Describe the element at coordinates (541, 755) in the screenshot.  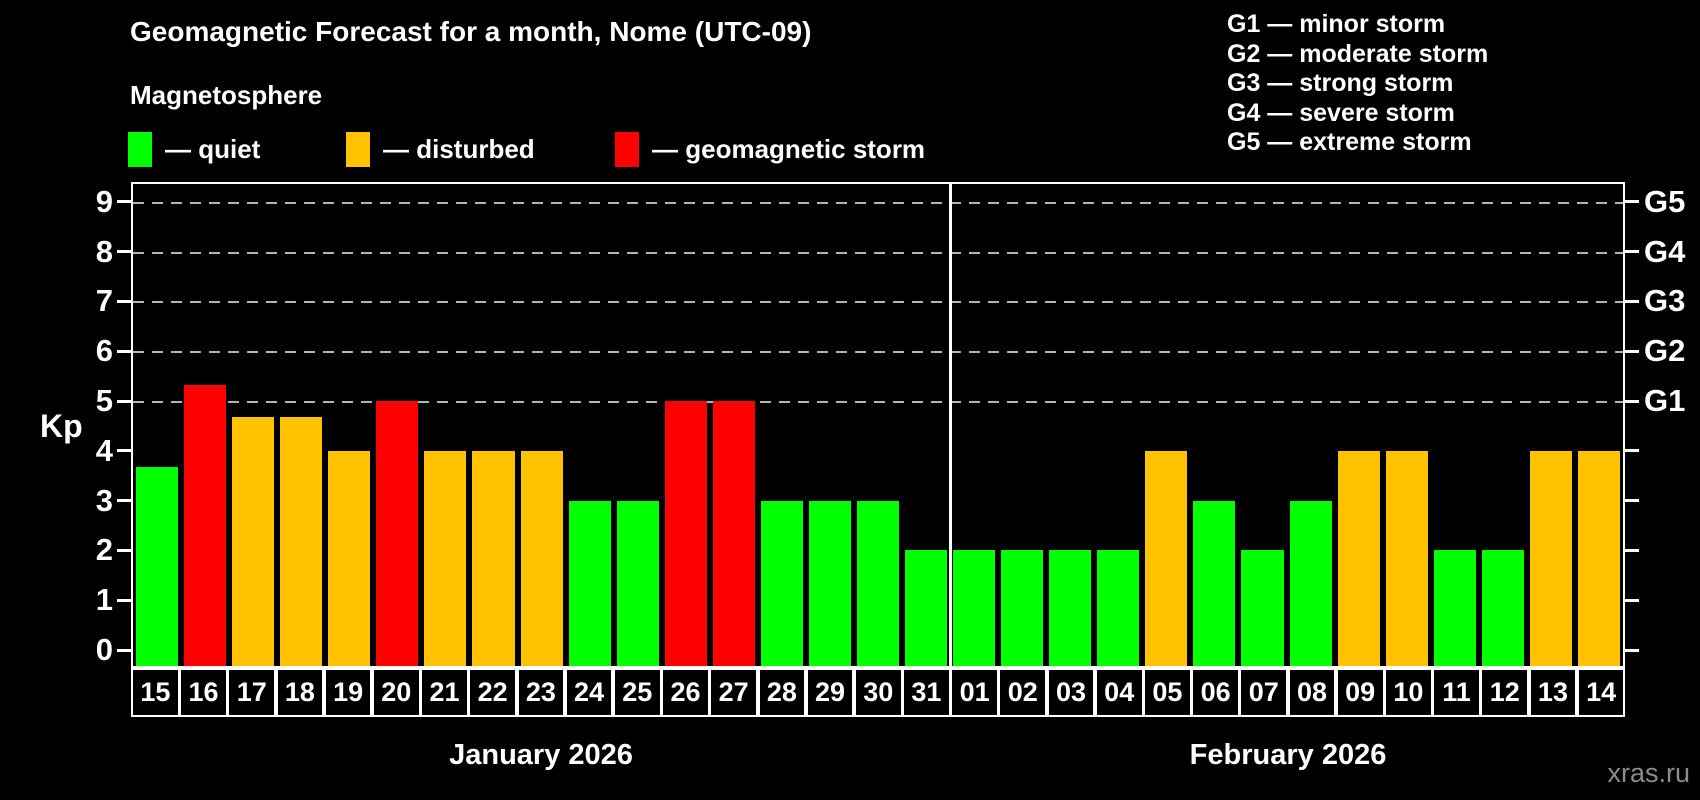
I see `month-label-january: January 2026` at that location.